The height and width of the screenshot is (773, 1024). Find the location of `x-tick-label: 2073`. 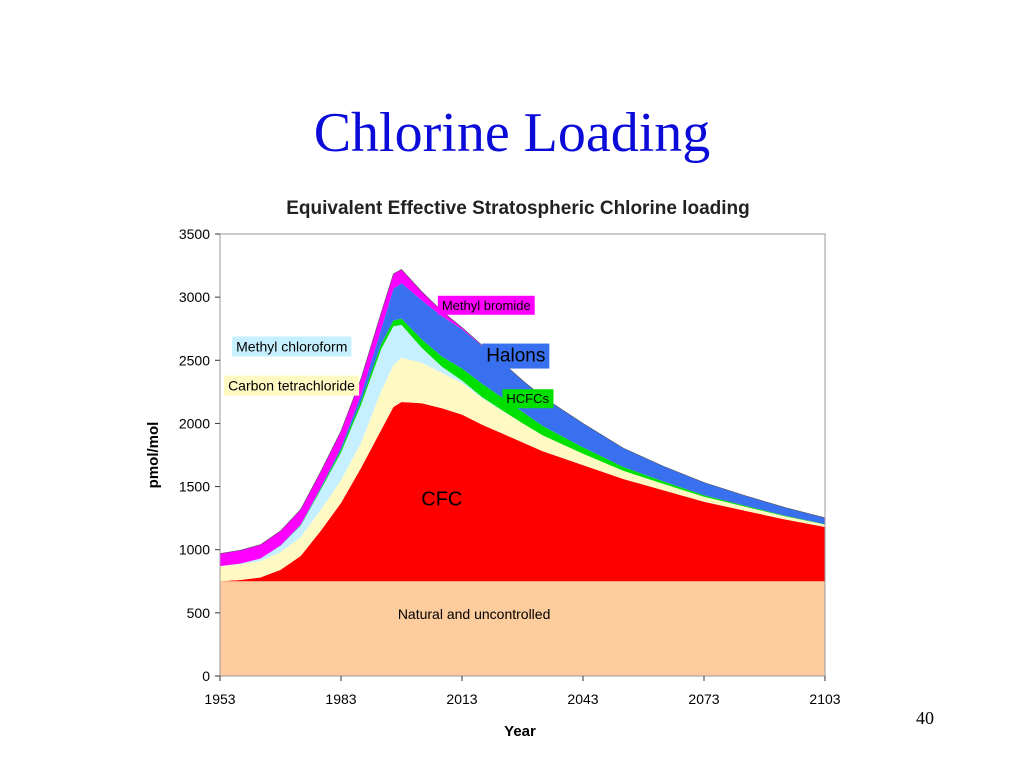

x-tick-label: 2073 is located at coordinates (703, 699).